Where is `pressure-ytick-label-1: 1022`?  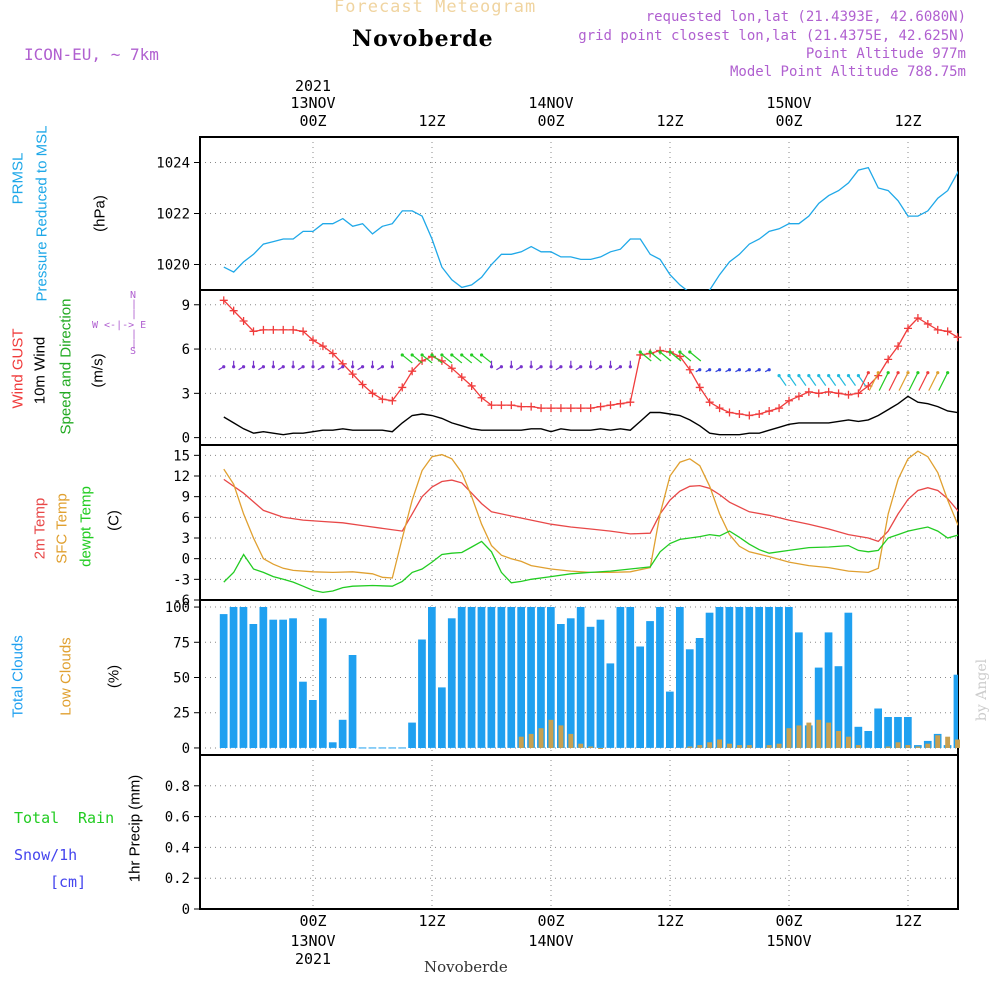
pressure-ytick-label-1: 1022 is located at coordinates (173, 215).